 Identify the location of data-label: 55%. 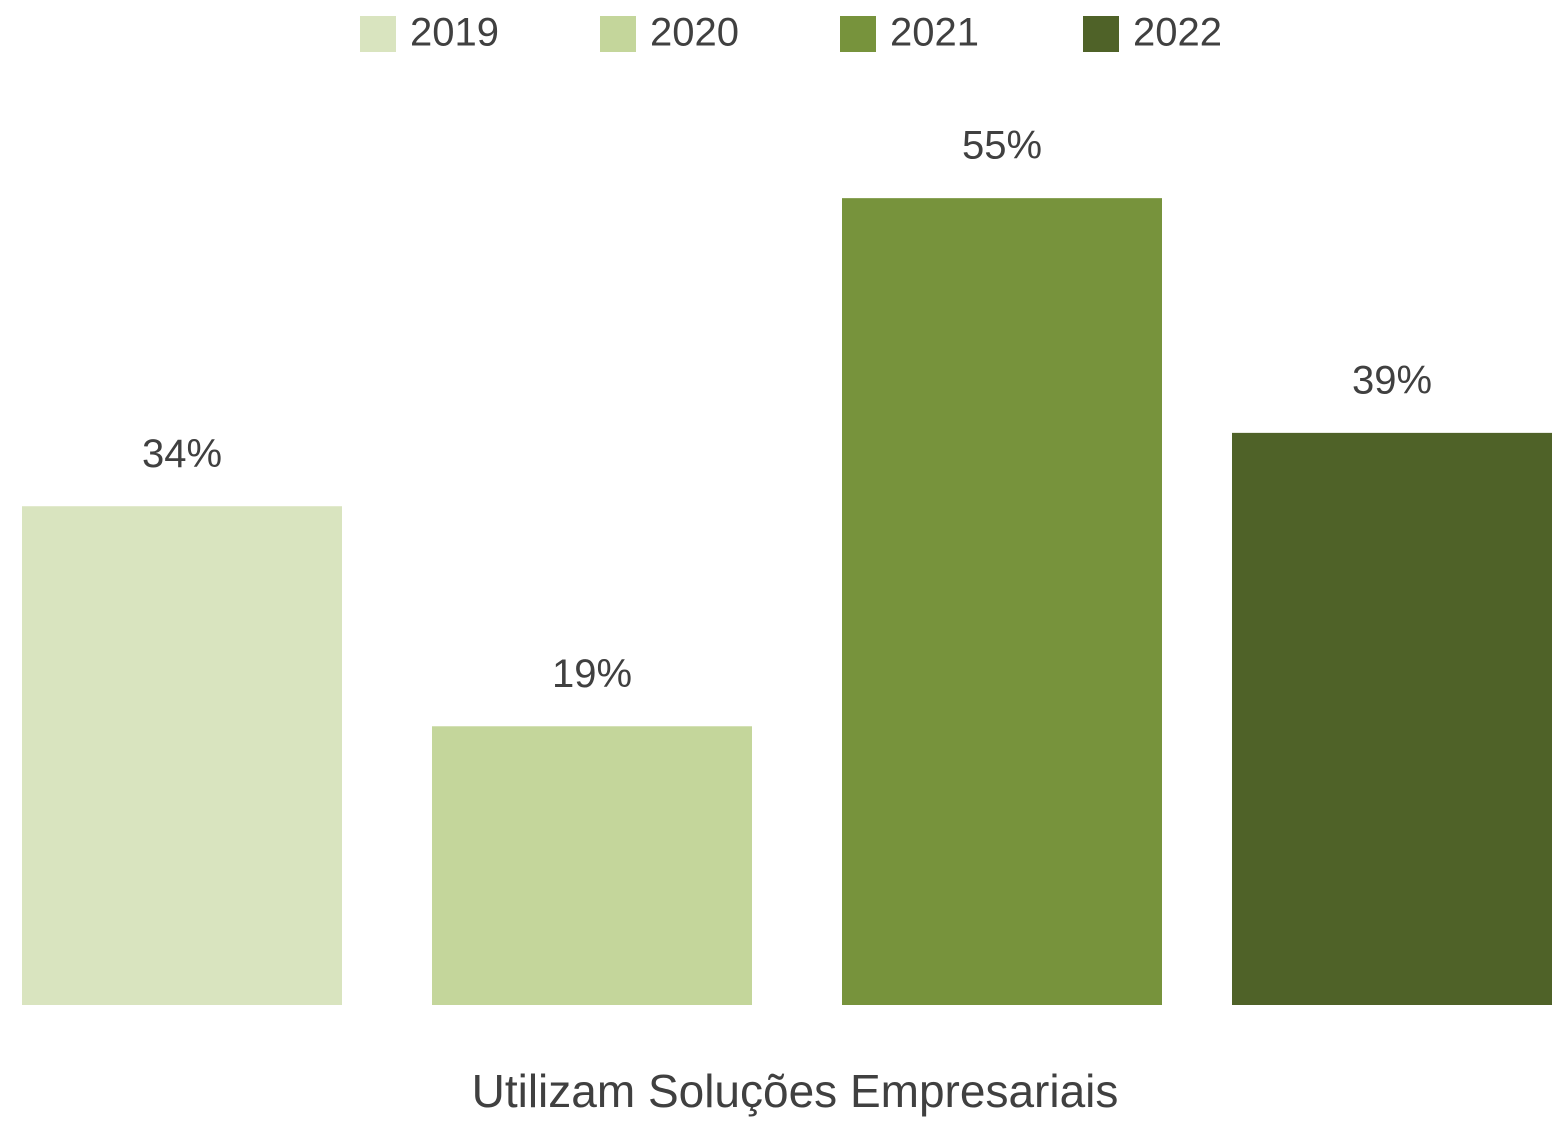
(1002, 146).